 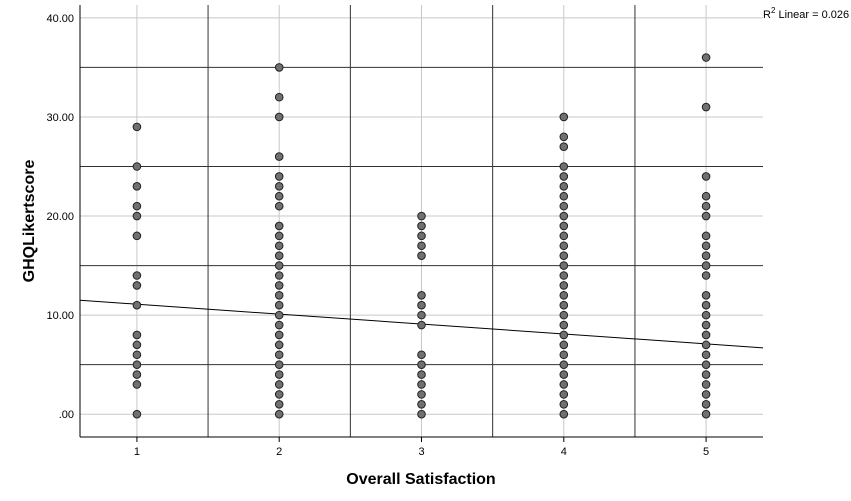 I want to click on y-tick-label: 10.00, so click(x=60, y=316).